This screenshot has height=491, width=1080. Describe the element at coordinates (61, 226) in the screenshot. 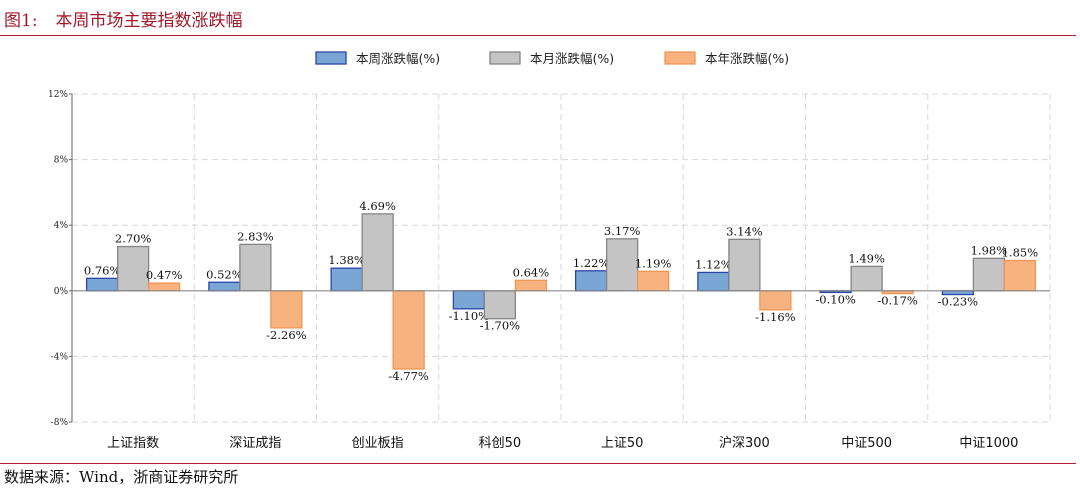

I see `y-tick-label: 4%` at that location.